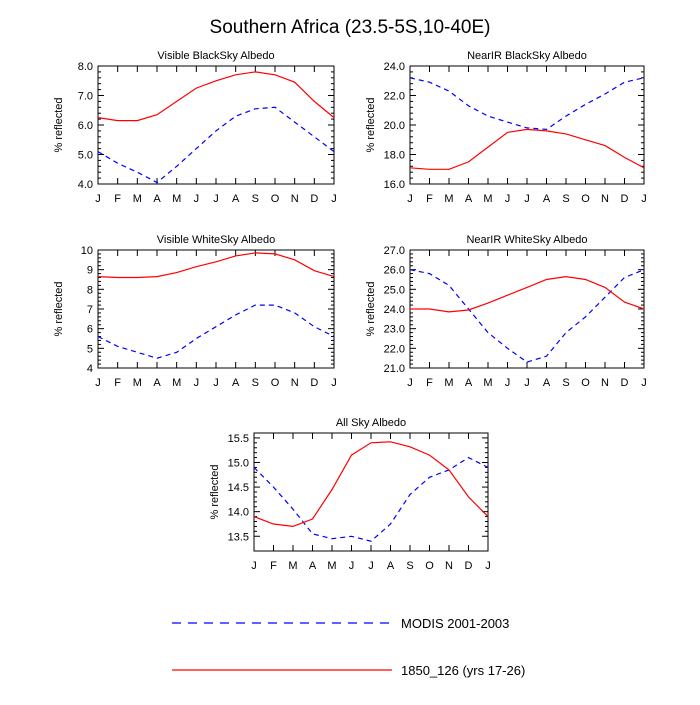  Describe the element at coordinates (90, 310) in the screenshot. I see `y-tick-label: 7` at that location.